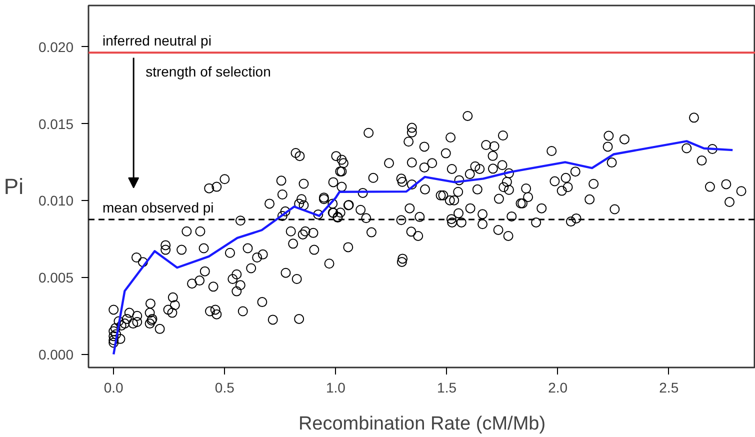 The height and width of the screenshot is (437, 755). I want to click on y-axis-title: Pi, so click(14, 186).